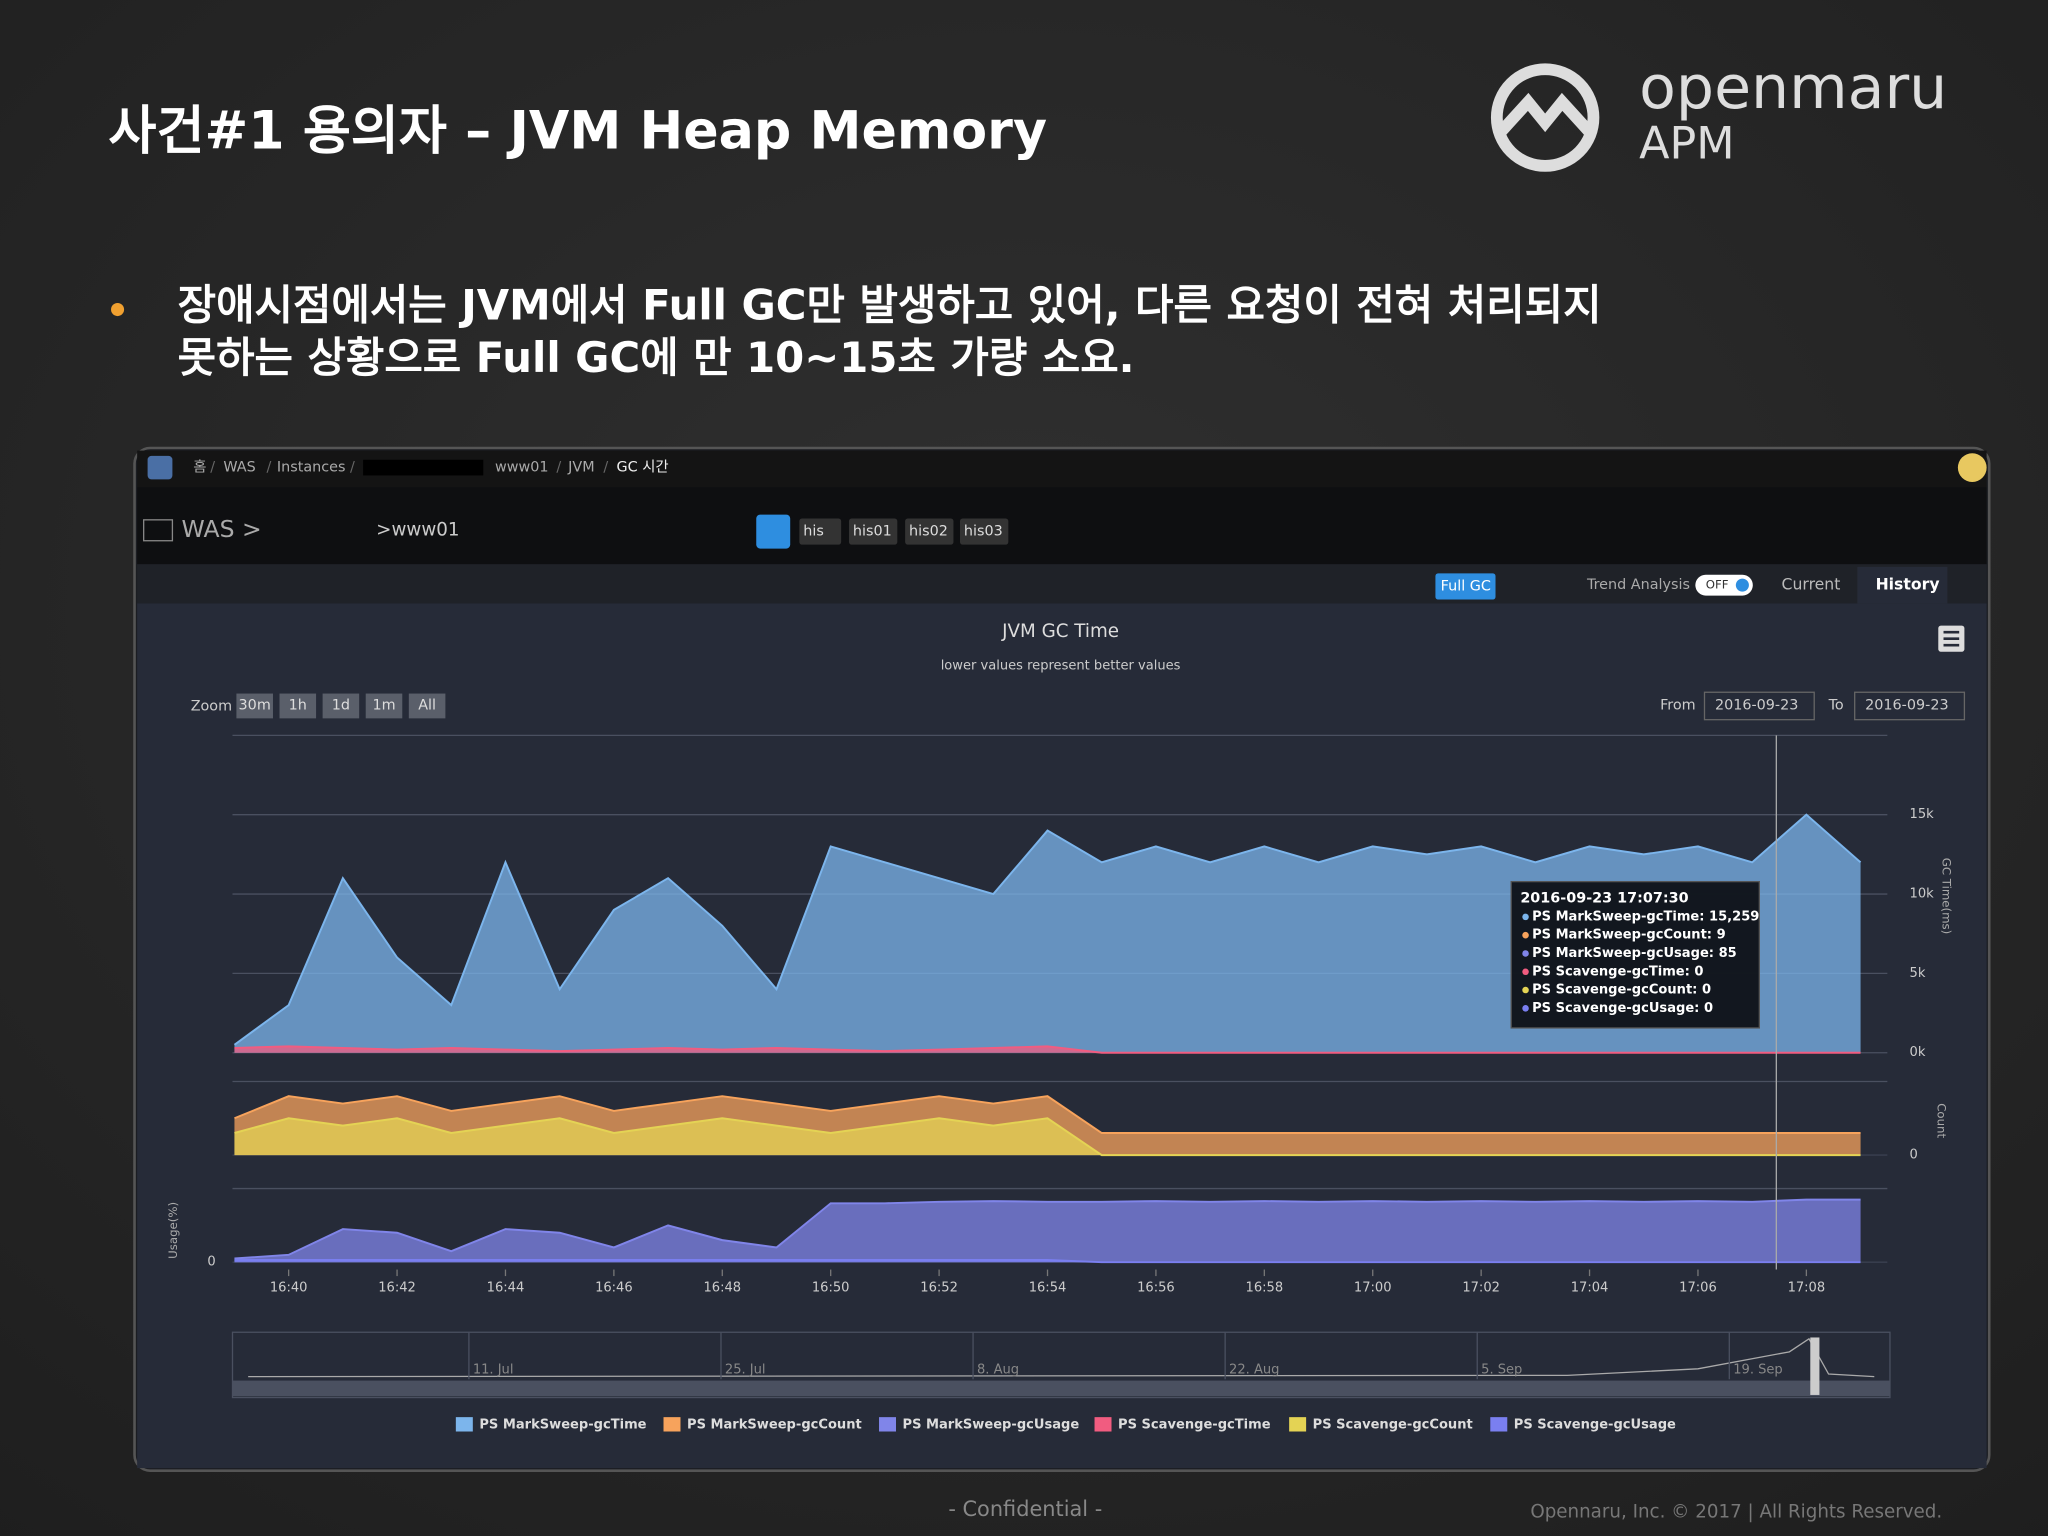  What do you see at coordinates (722, 1287) in the screenshot?
I see `x-tick-label: 16:48` at bounding box center [722, 1287].